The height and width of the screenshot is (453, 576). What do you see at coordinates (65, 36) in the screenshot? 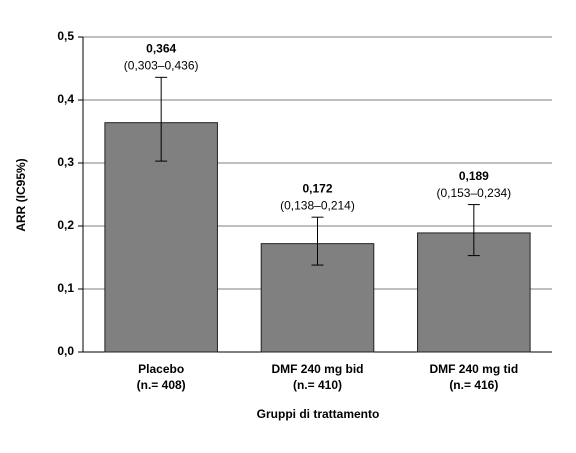
I see `y-tick-label: 0,5` at bounding box center [65, 36].